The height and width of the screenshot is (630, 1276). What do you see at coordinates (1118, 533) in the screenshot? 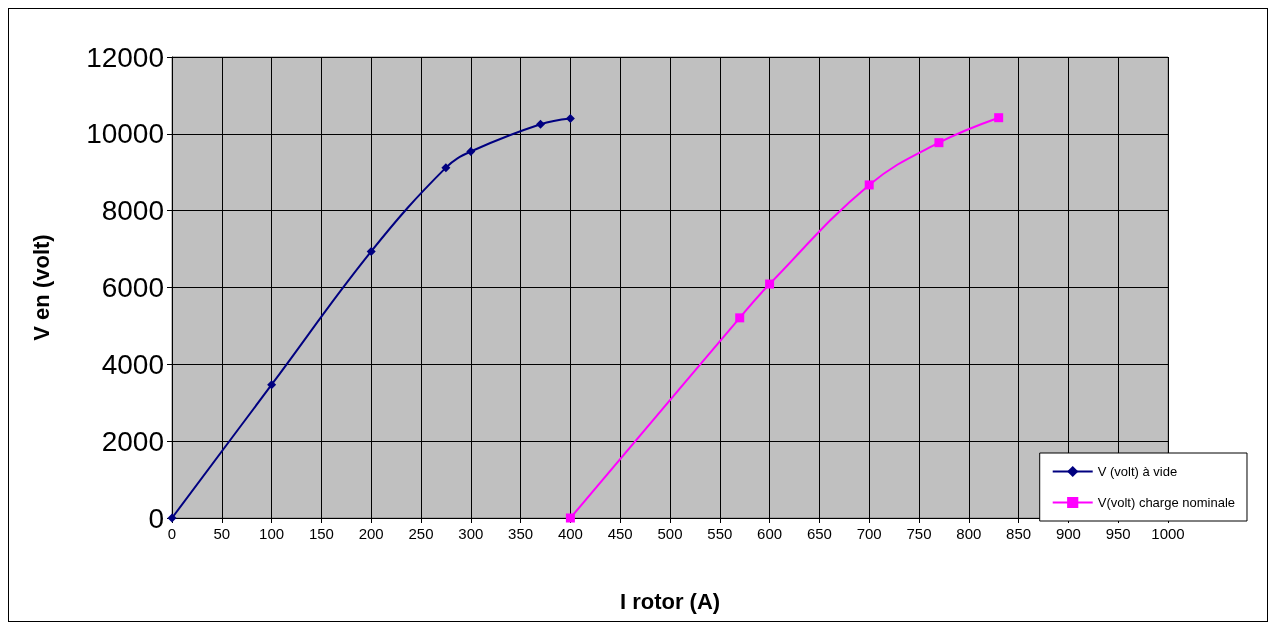
I see `x-tick-label: 950` at bounding box center [1118, 533].